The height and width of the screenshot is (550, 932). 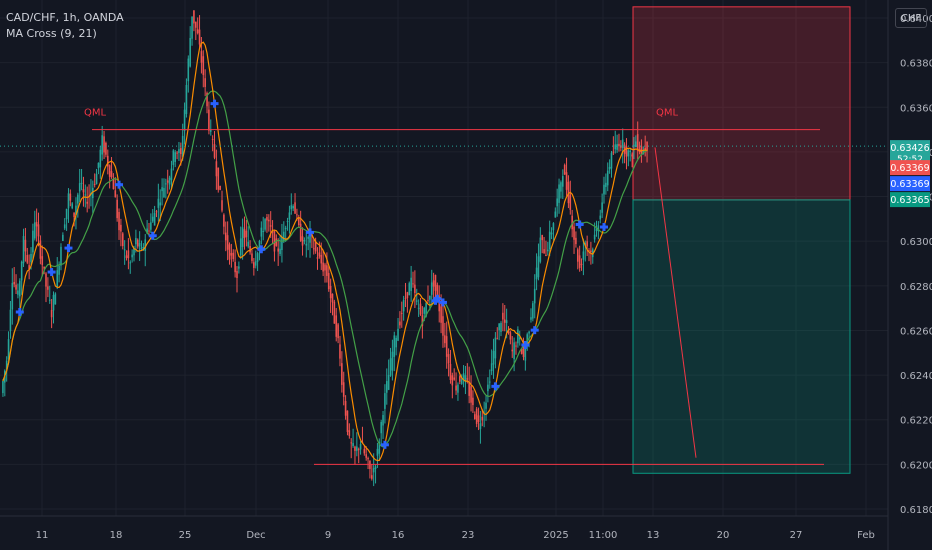 What do you see at coordinates (95, 113) in the screenshot?
I see `qml-label-left: QML` at bounding box center [95, 113].